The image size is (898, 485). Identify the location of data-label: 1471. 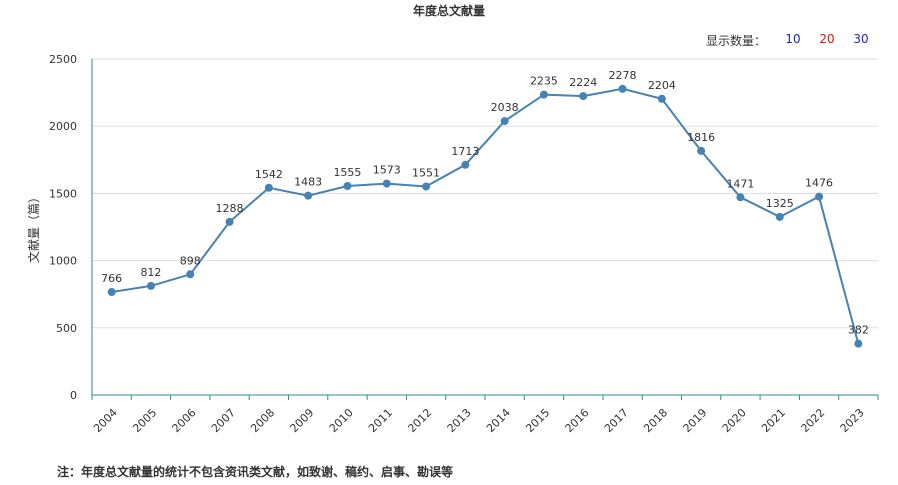
(740, 183).